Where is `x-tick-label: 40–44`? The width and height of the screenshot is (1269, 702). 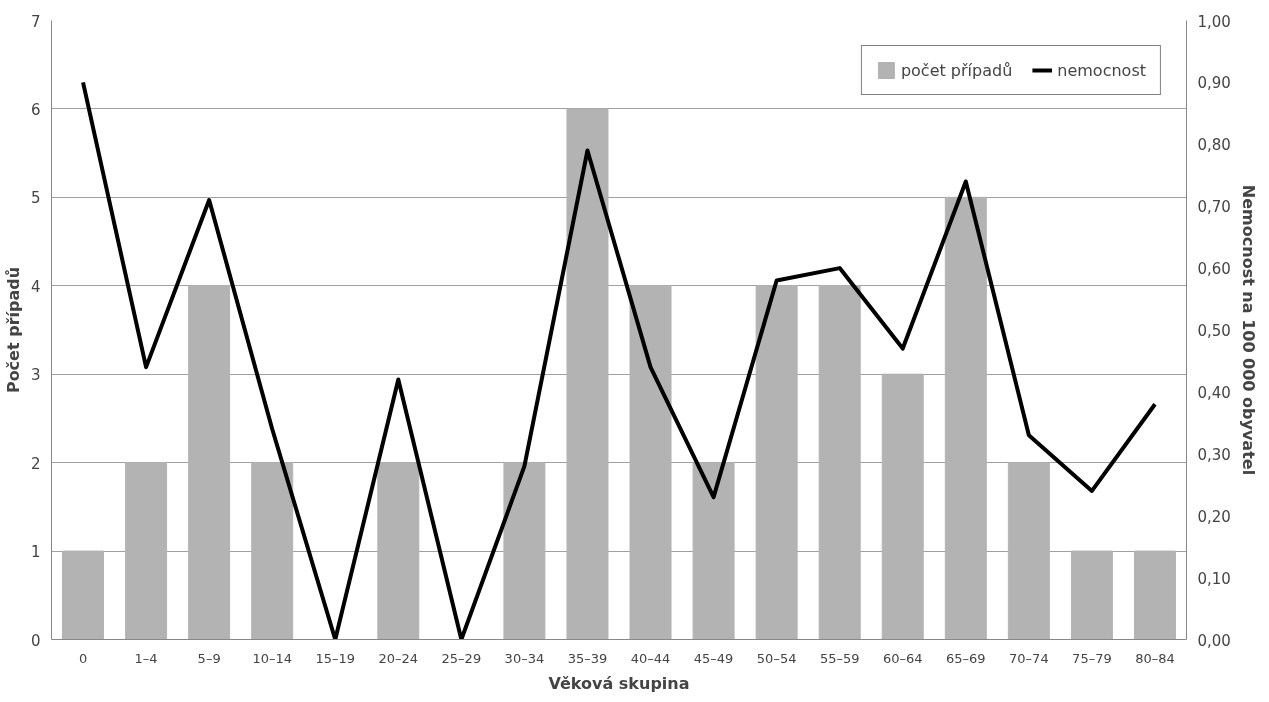 x-tick-label: 40–44 is located at coordinates (650, 658).